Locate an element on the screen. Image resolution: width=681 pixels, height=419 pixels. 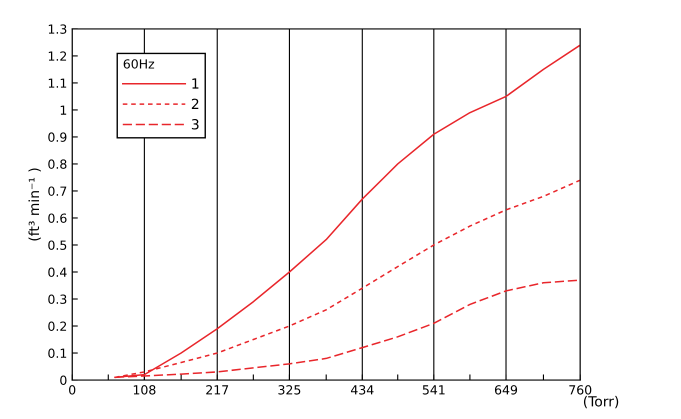
y-tick-label: 0 is located at coordinates (63, 380).